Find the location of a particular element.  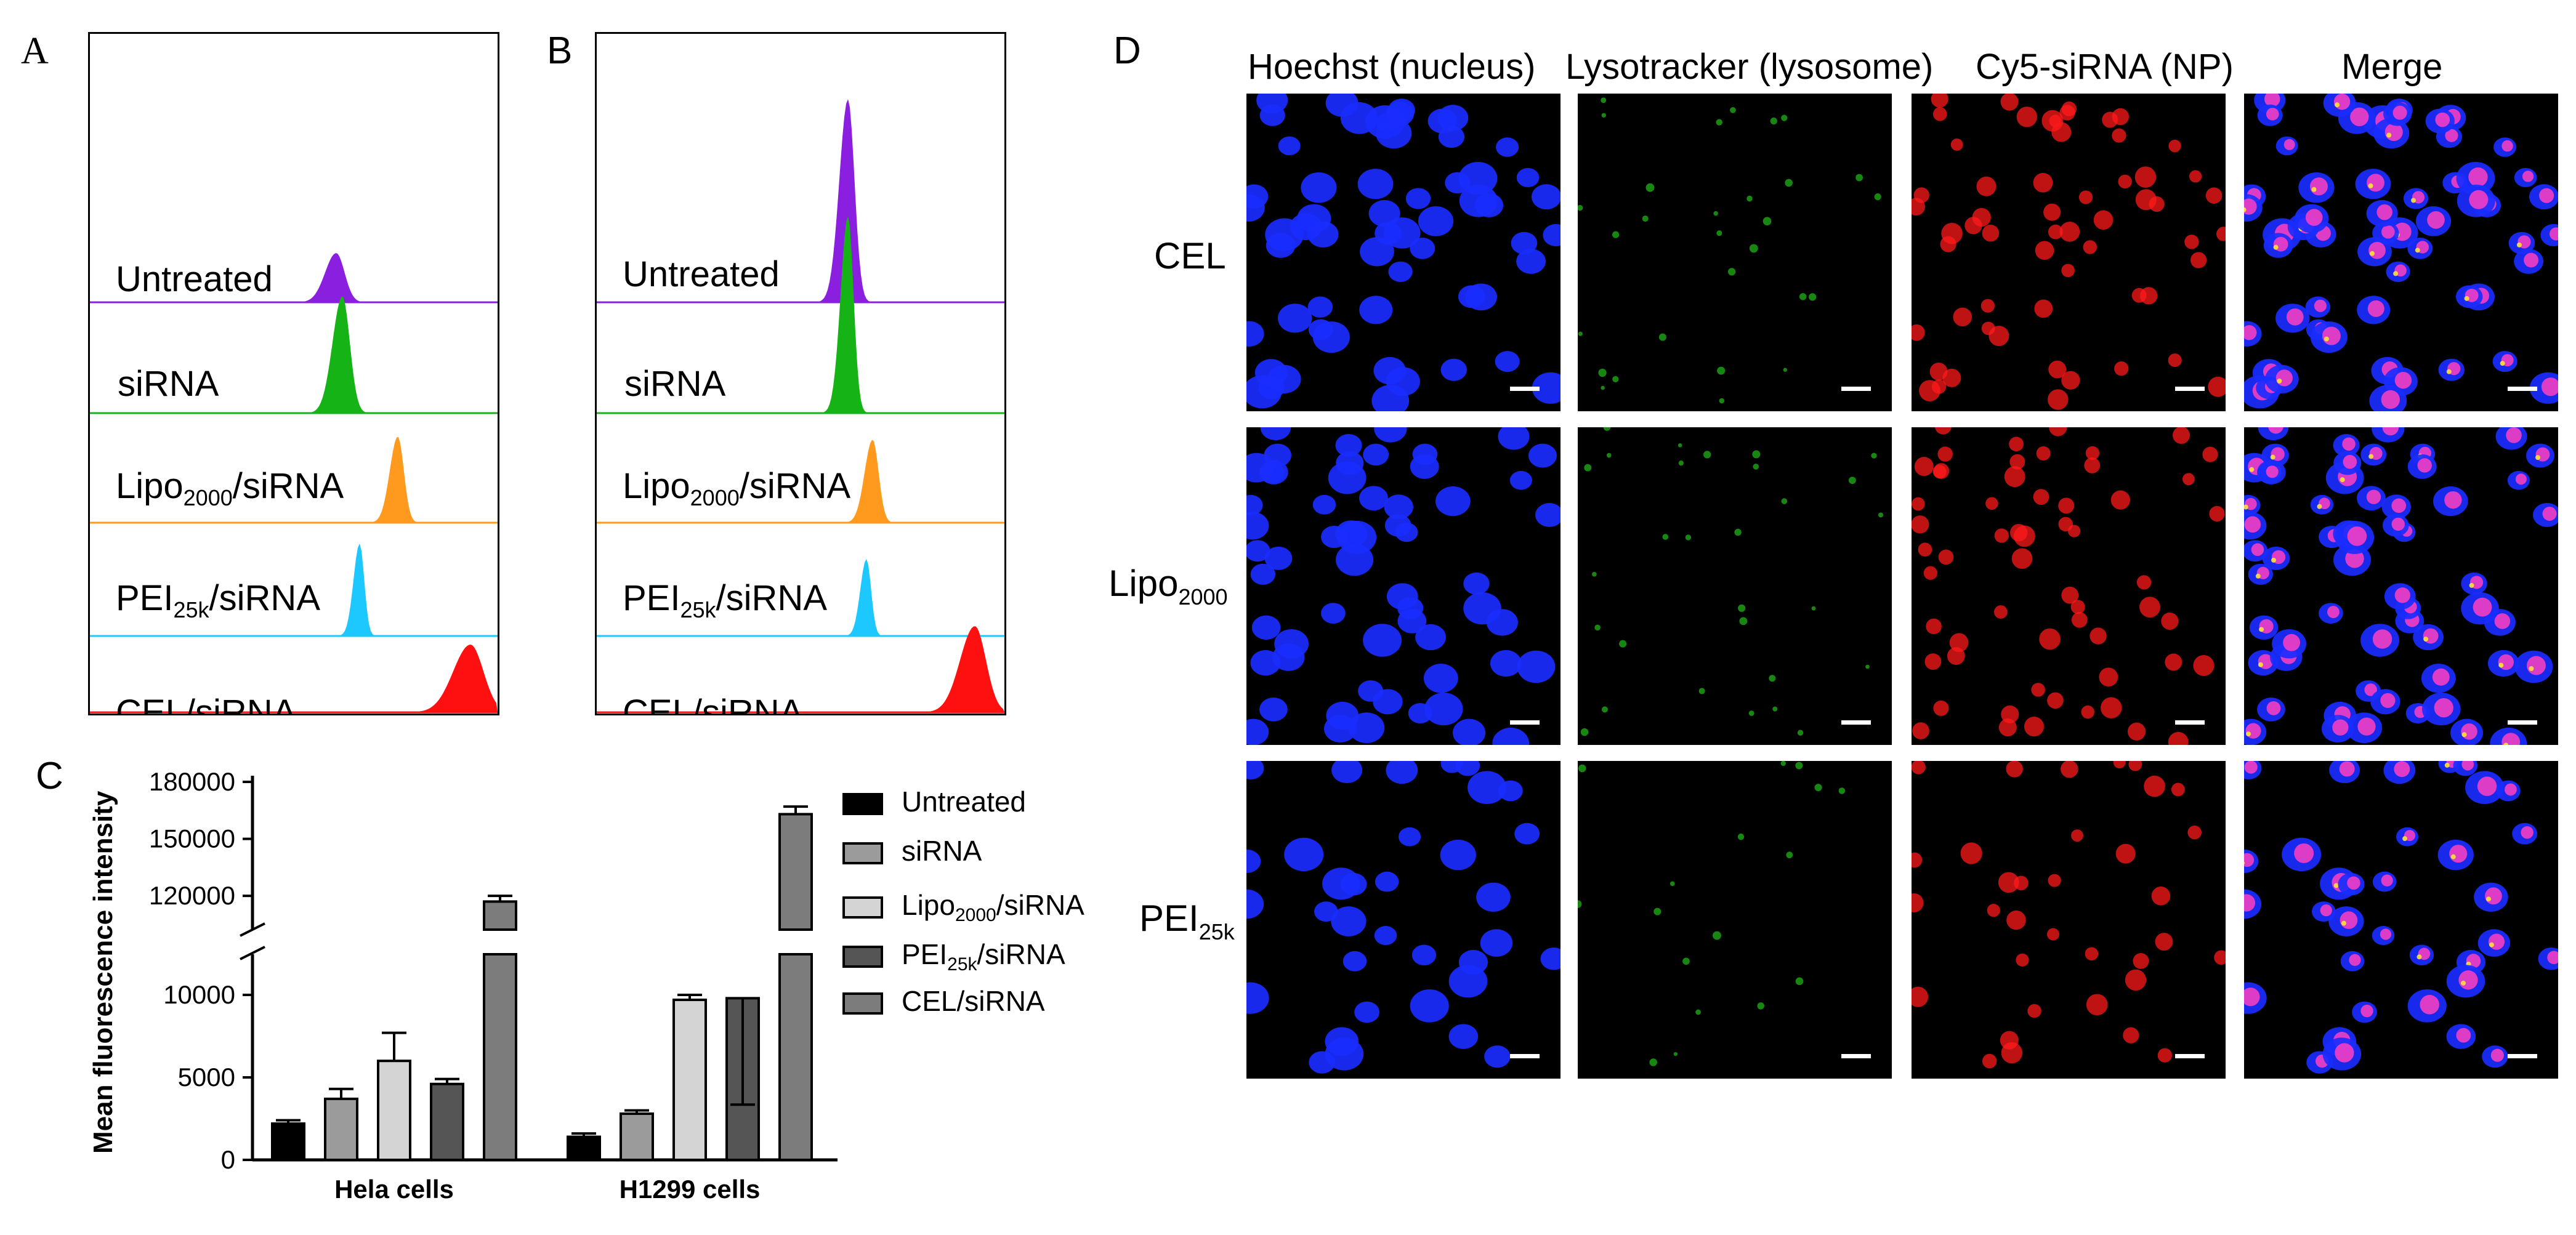

hist-a-label-cel: CEL/siRNA is located at coordinates (206, 704).